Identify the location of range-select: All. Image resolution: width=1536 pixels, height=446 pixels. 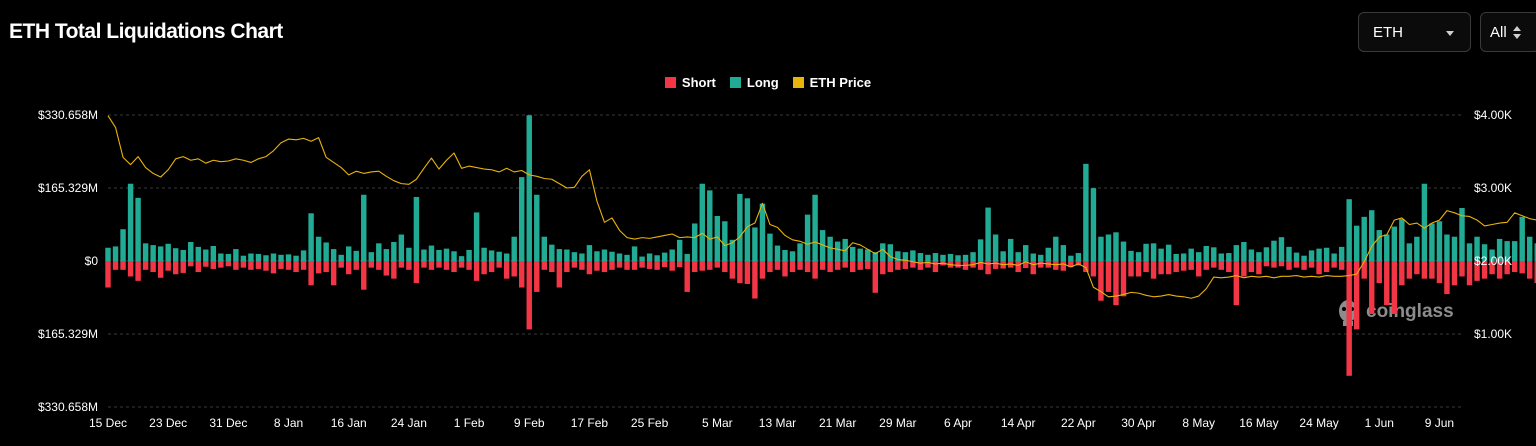
(1508, 32).